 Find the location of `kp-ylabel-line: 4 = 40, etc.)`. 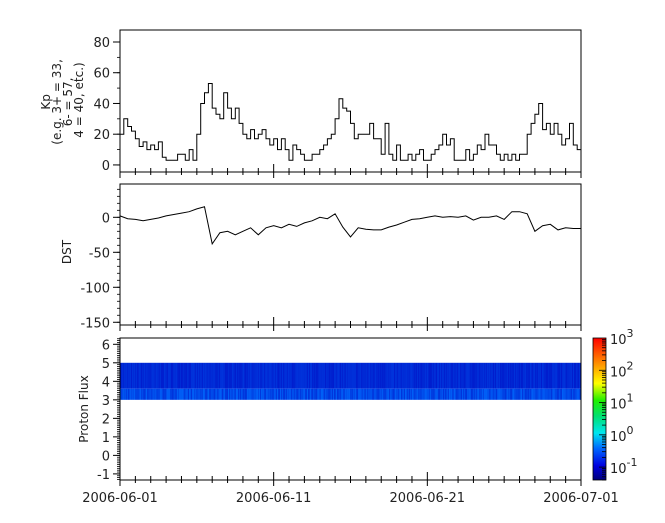

kp-ylabel-line: 4 = 40, etc.) is located at coordinates (79, 99).